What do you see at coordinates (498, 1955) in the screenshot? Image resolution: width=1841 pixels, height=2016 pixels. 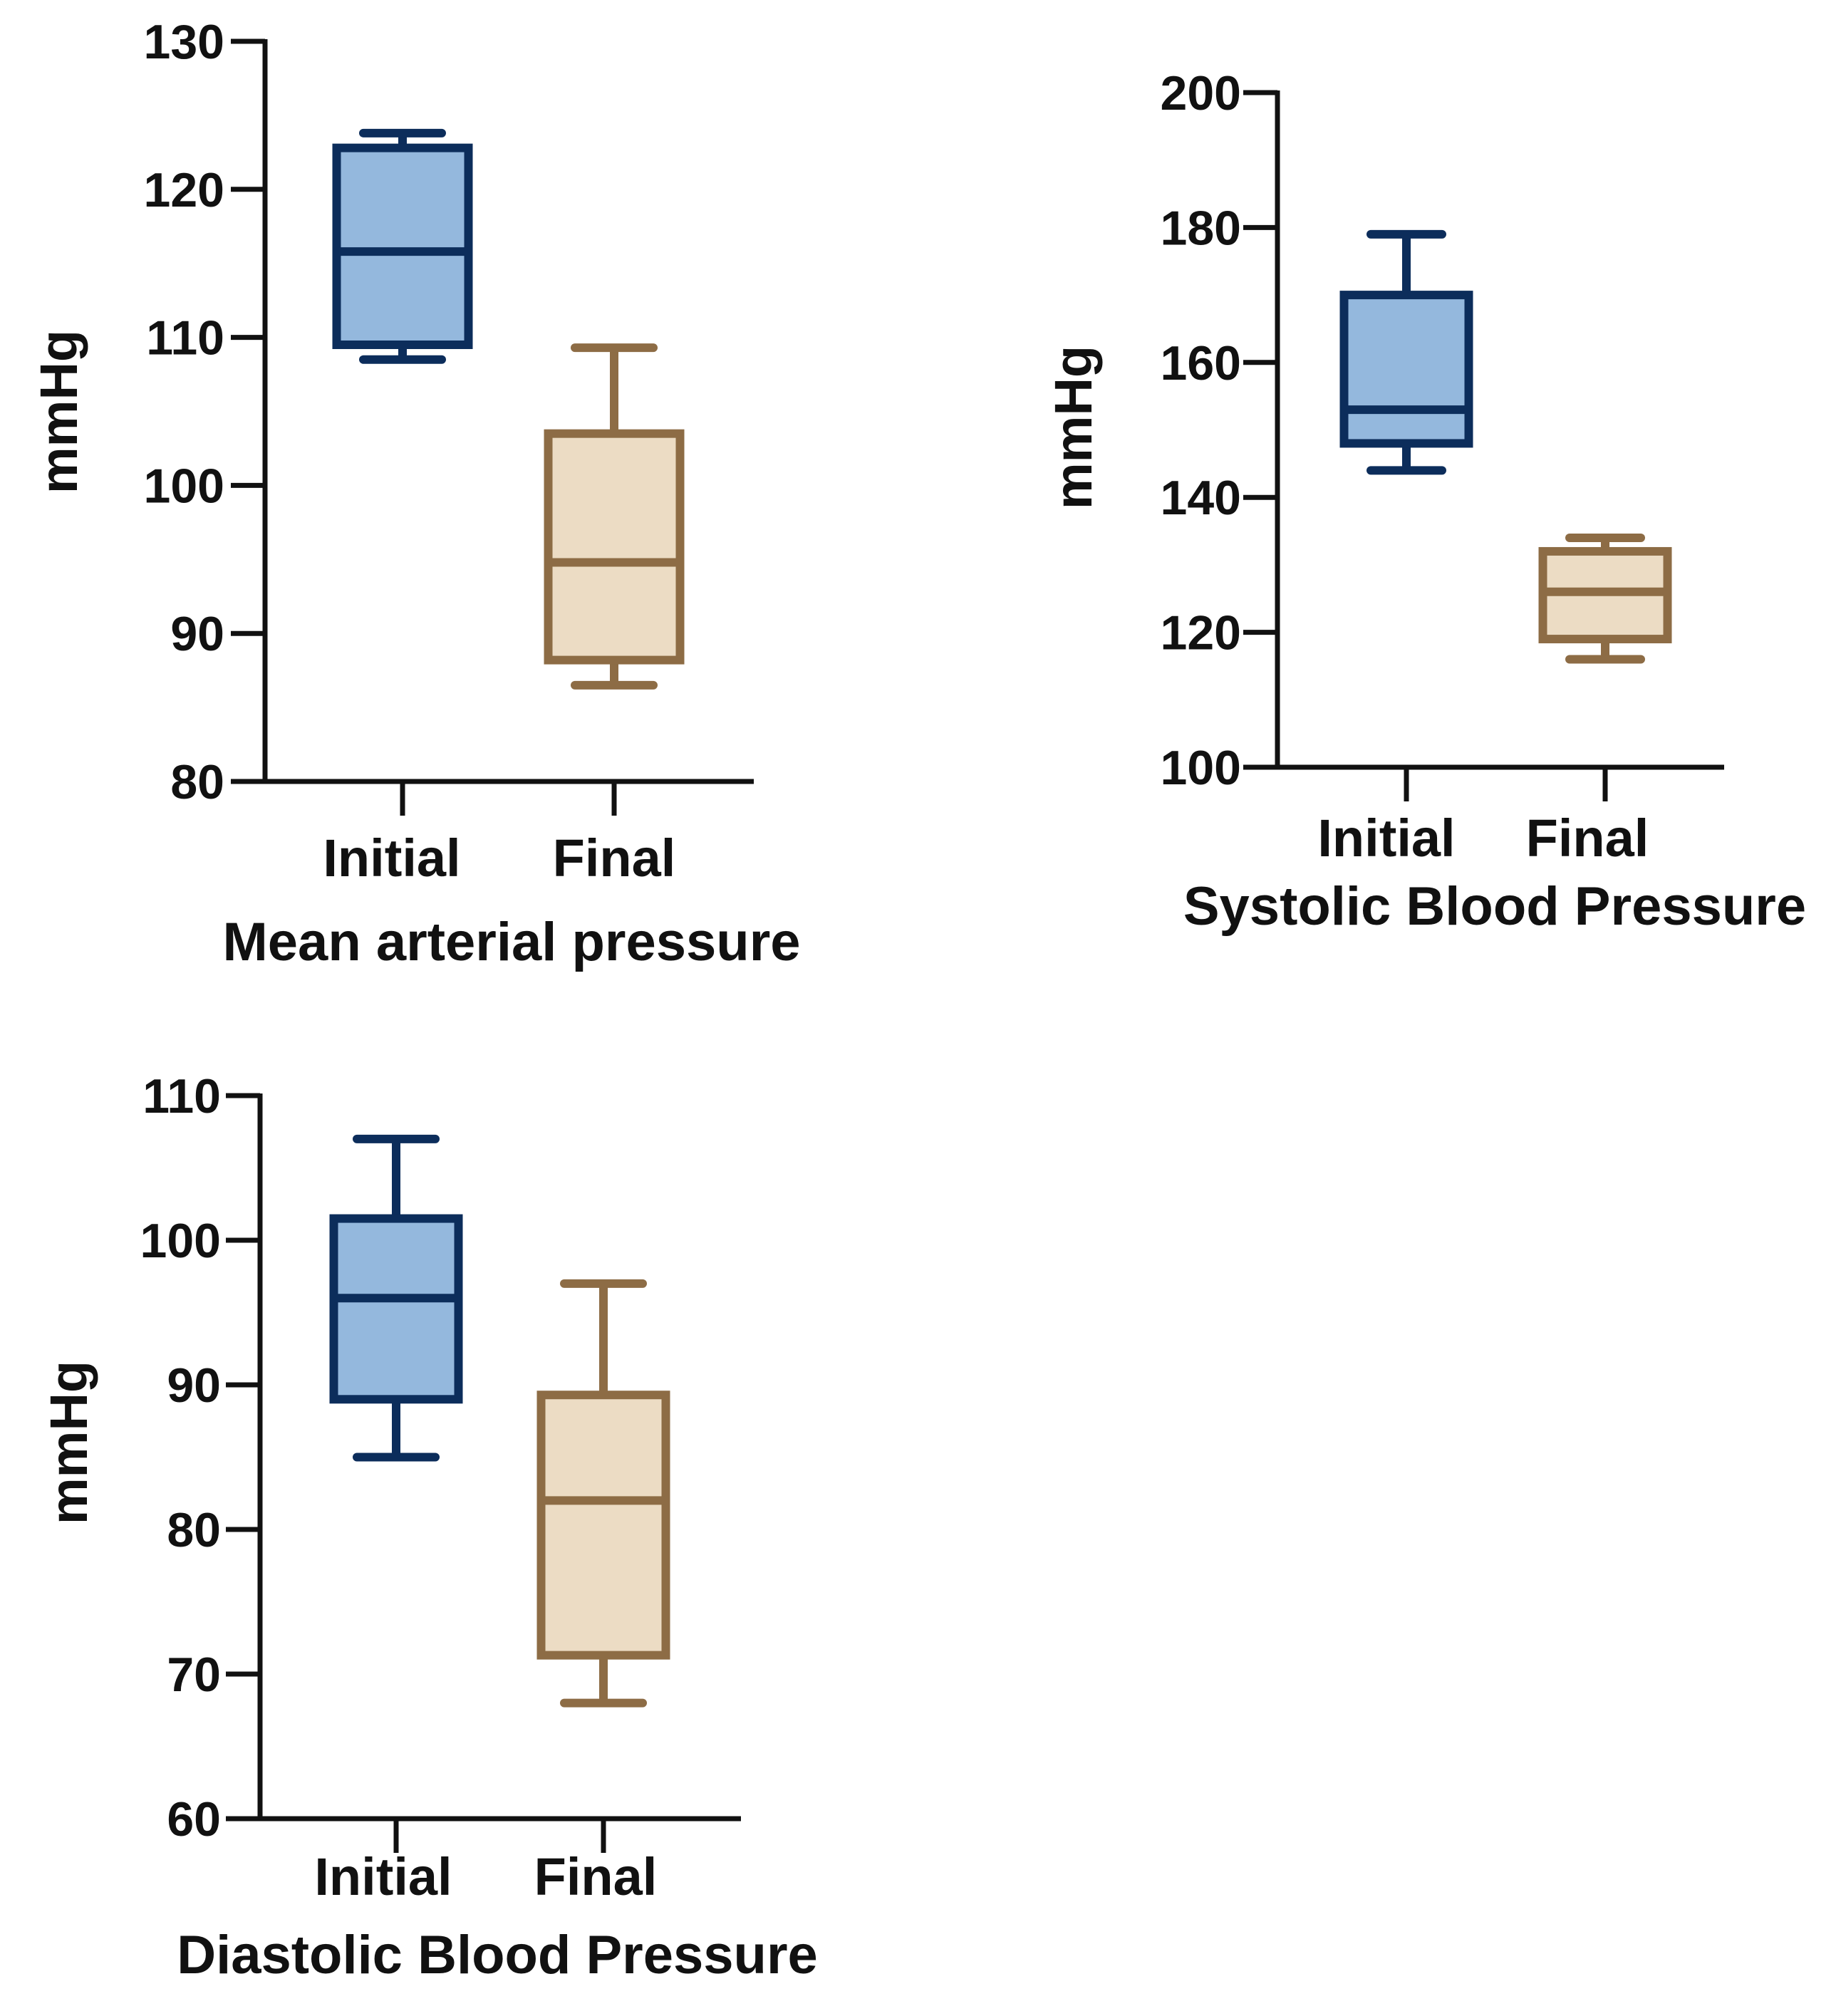 I see `chart-title: Diastolic Blood Pressure` at bounding box center [498, 1955].